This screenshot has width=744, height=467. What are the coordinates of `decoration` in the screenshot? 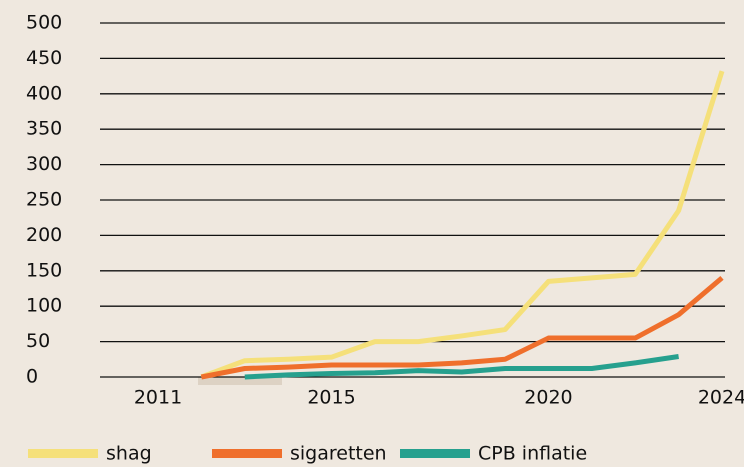 It's located at (240, 381).